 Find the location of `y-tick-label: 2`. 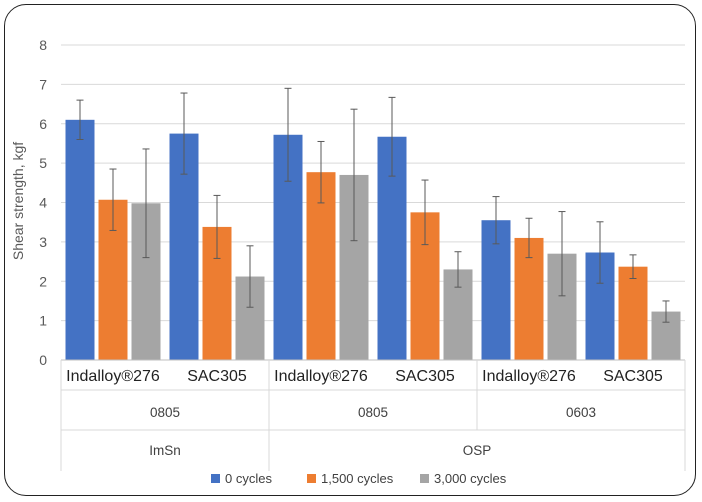

y-tick-label: 2 is located at coordinates (43, 281).